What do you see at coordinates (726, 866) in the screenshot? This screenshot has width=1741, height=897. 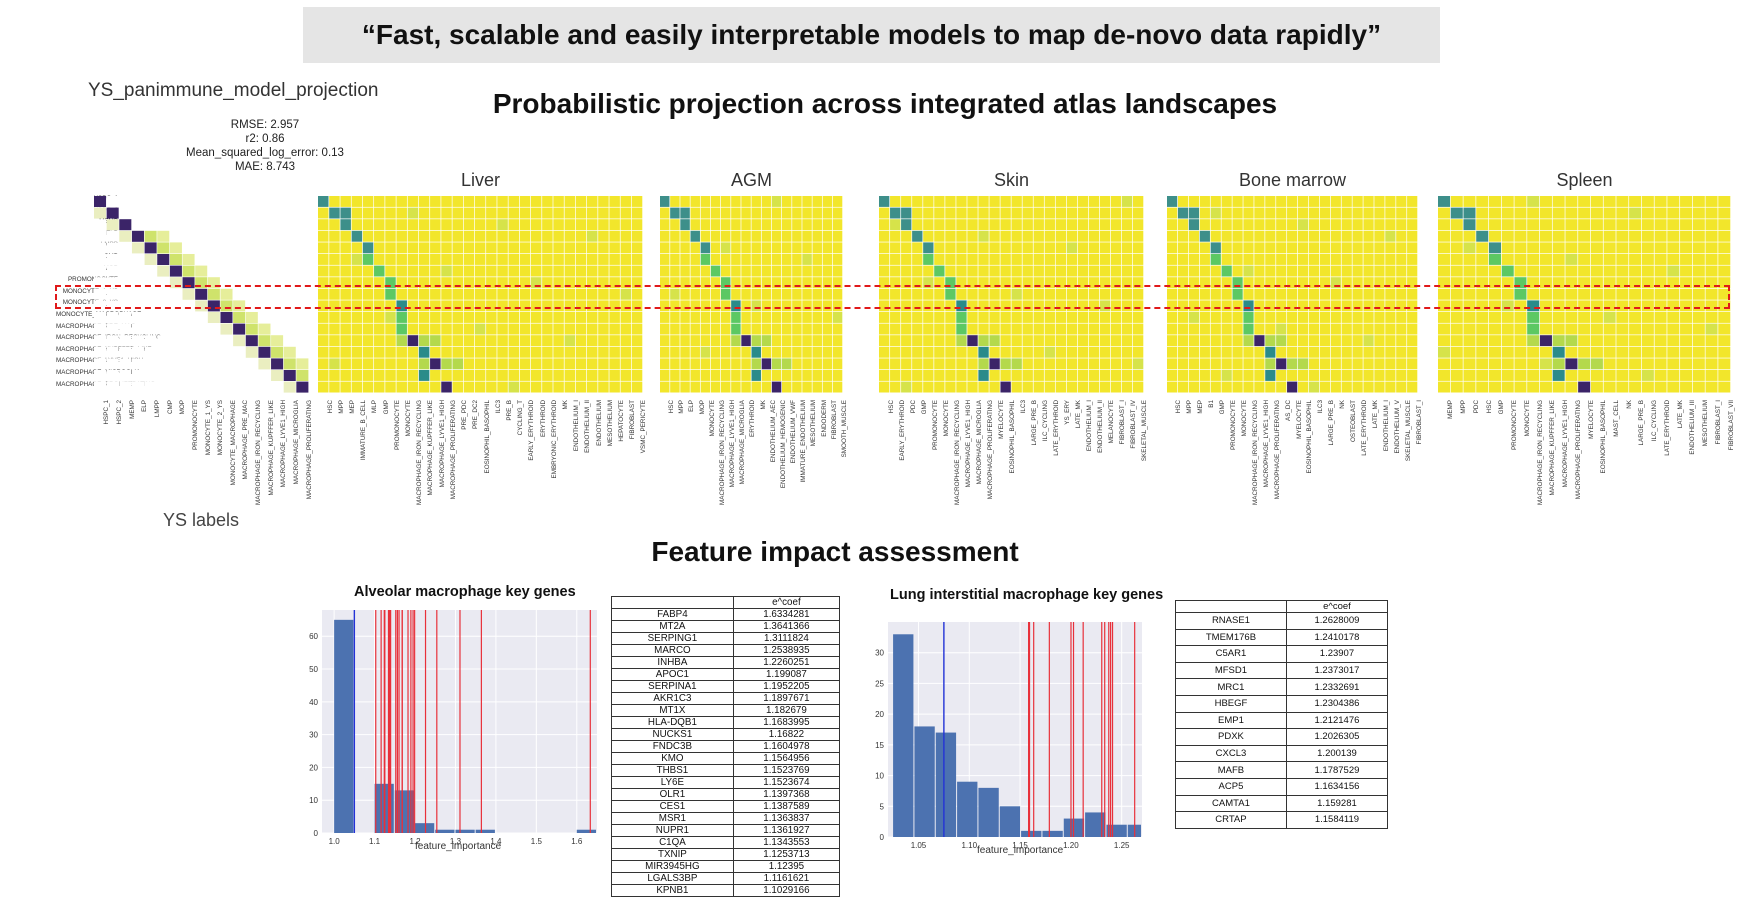 I see `table-row: MIR3945HG 1.12395` at bounding box center [726, 866].